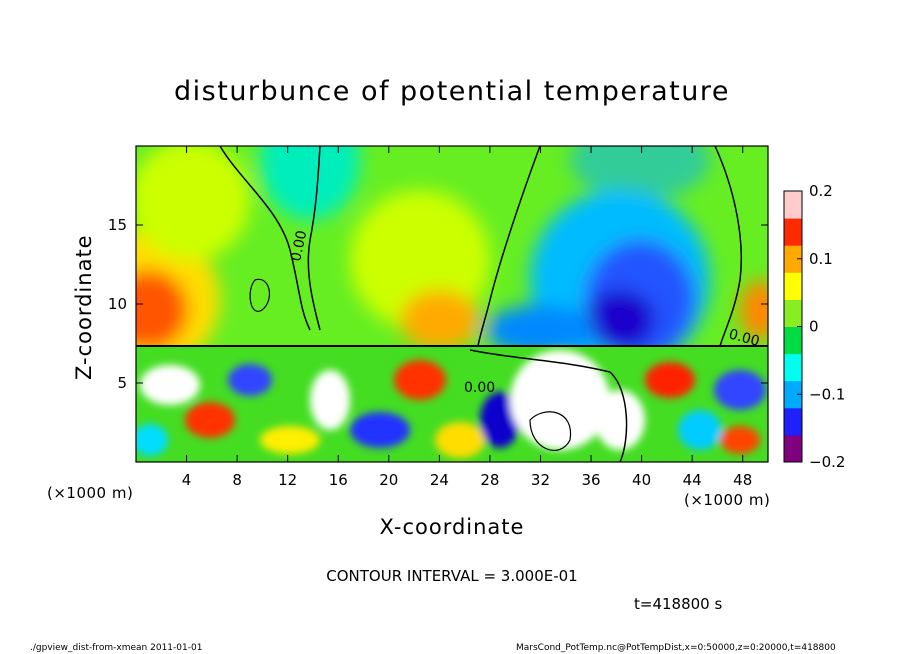  What do you see at coordinates (727, 500) in the screenshot?
I see `x-axis-unit: (×1000 m)` at bounding box center [727, 500].